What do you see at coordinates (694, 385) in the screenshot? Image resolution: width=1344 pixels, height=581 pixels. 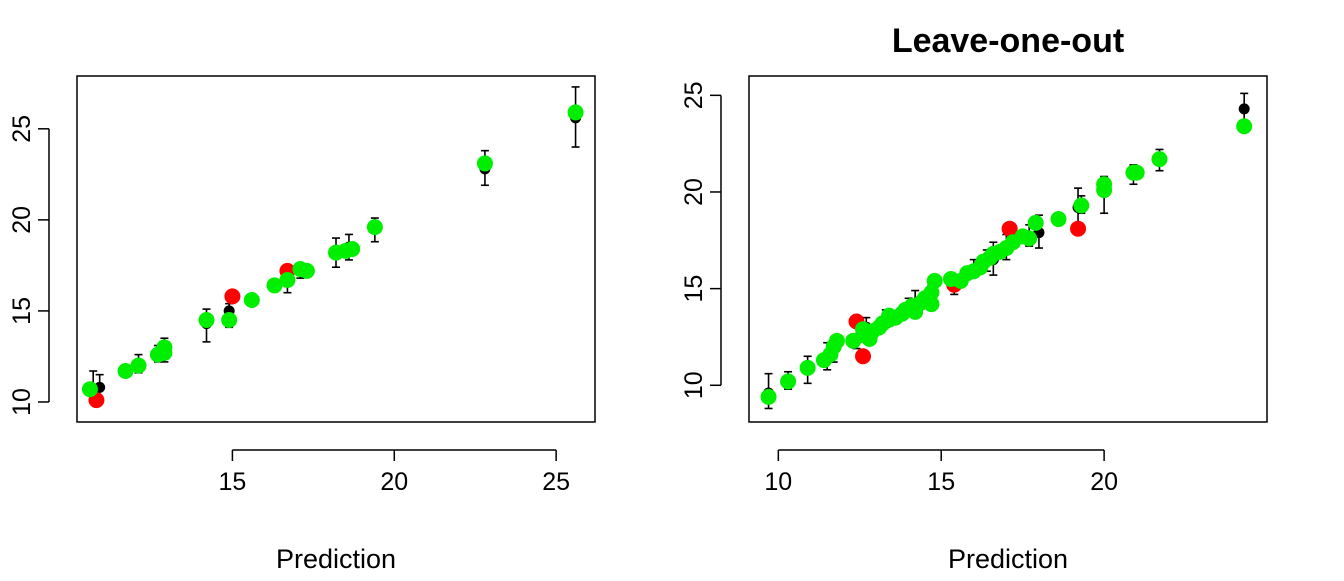 I see `panel-2-y-tick-label: 10` at bounding box center [694, 385].